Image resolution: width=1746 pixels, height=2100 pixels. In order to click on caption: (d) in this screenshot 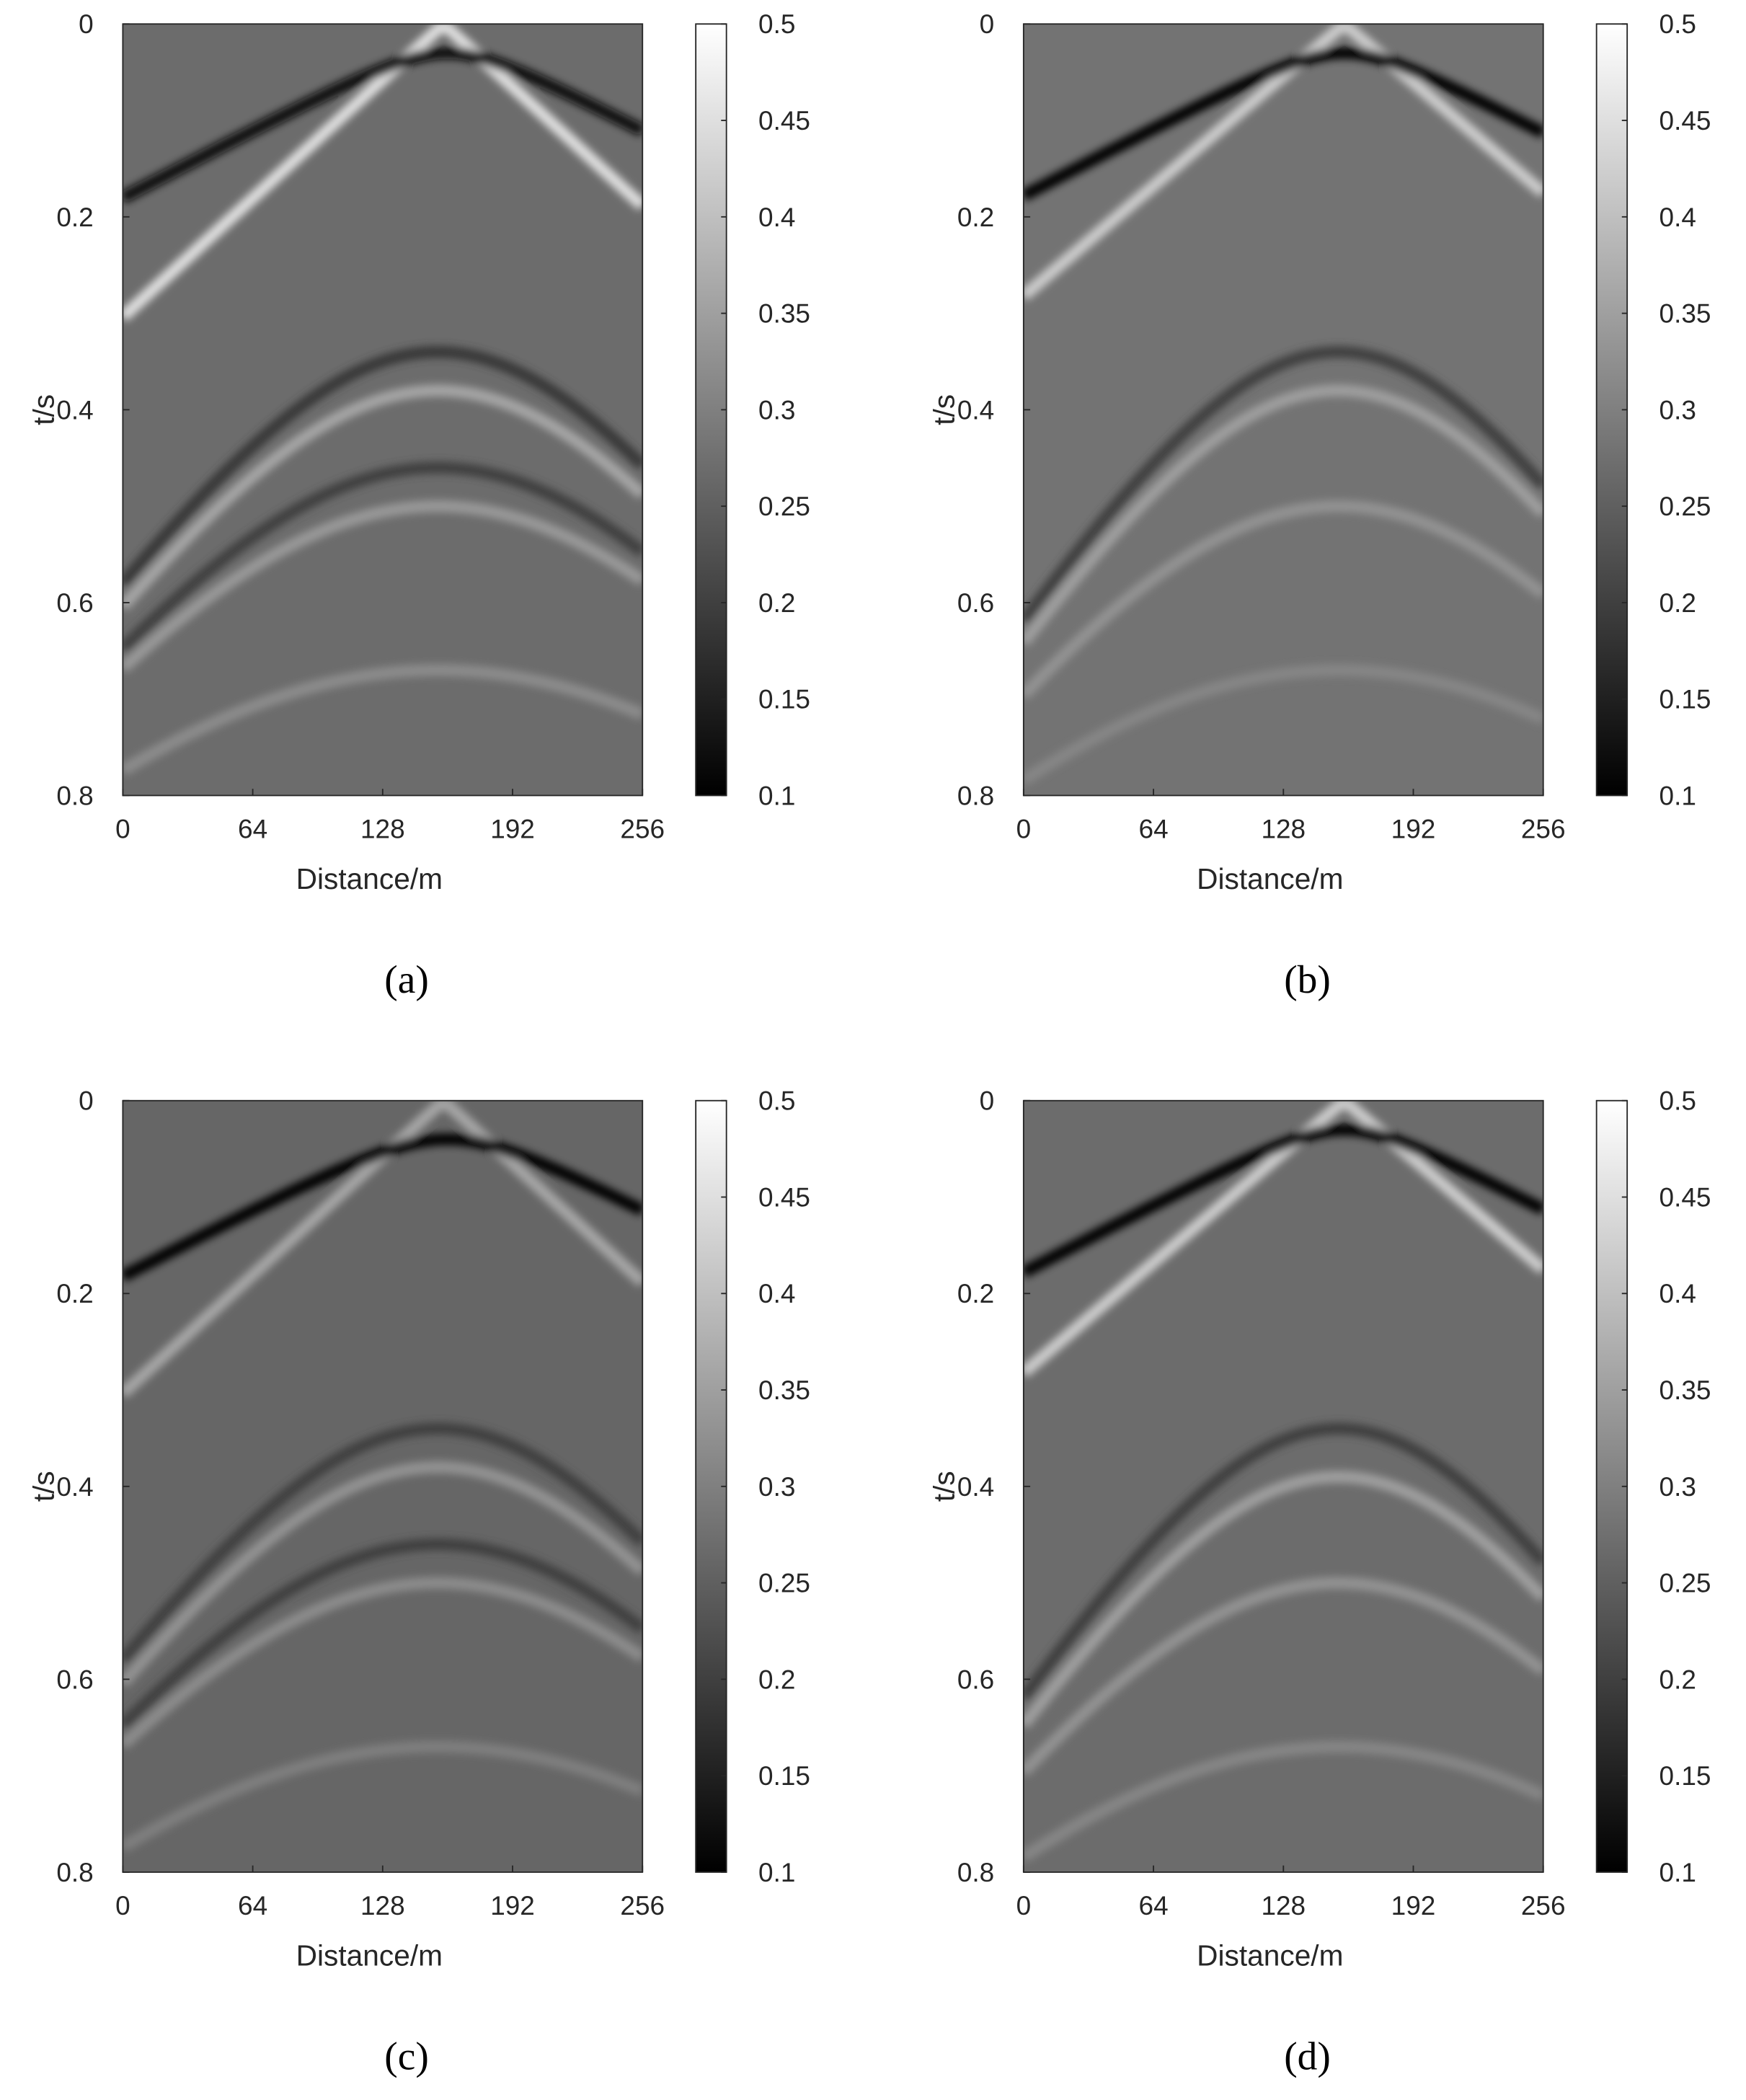, I will do `click(1307, 2056)`.